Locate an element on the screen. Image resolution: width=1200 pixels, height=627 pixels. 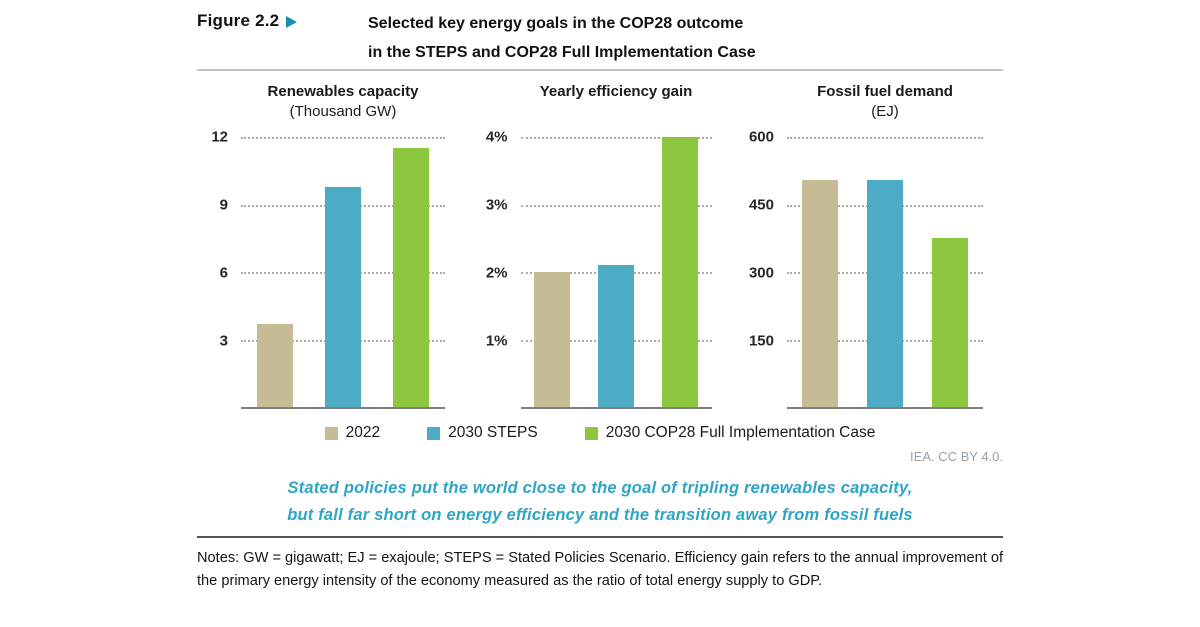
y-axis: 150 300 450 600 is located at coordinates (765, 269).